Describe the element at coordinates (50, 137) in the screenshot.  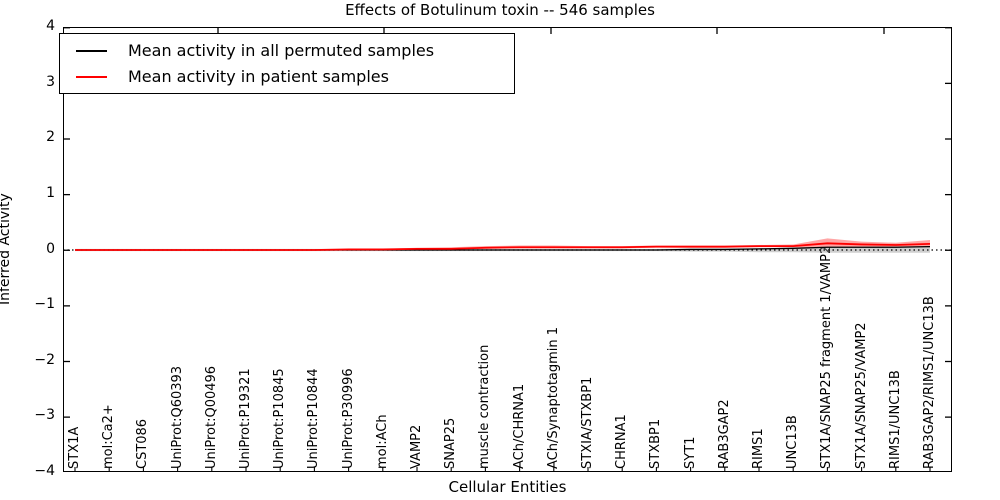
I see `y-tick-label: 2` at that location.